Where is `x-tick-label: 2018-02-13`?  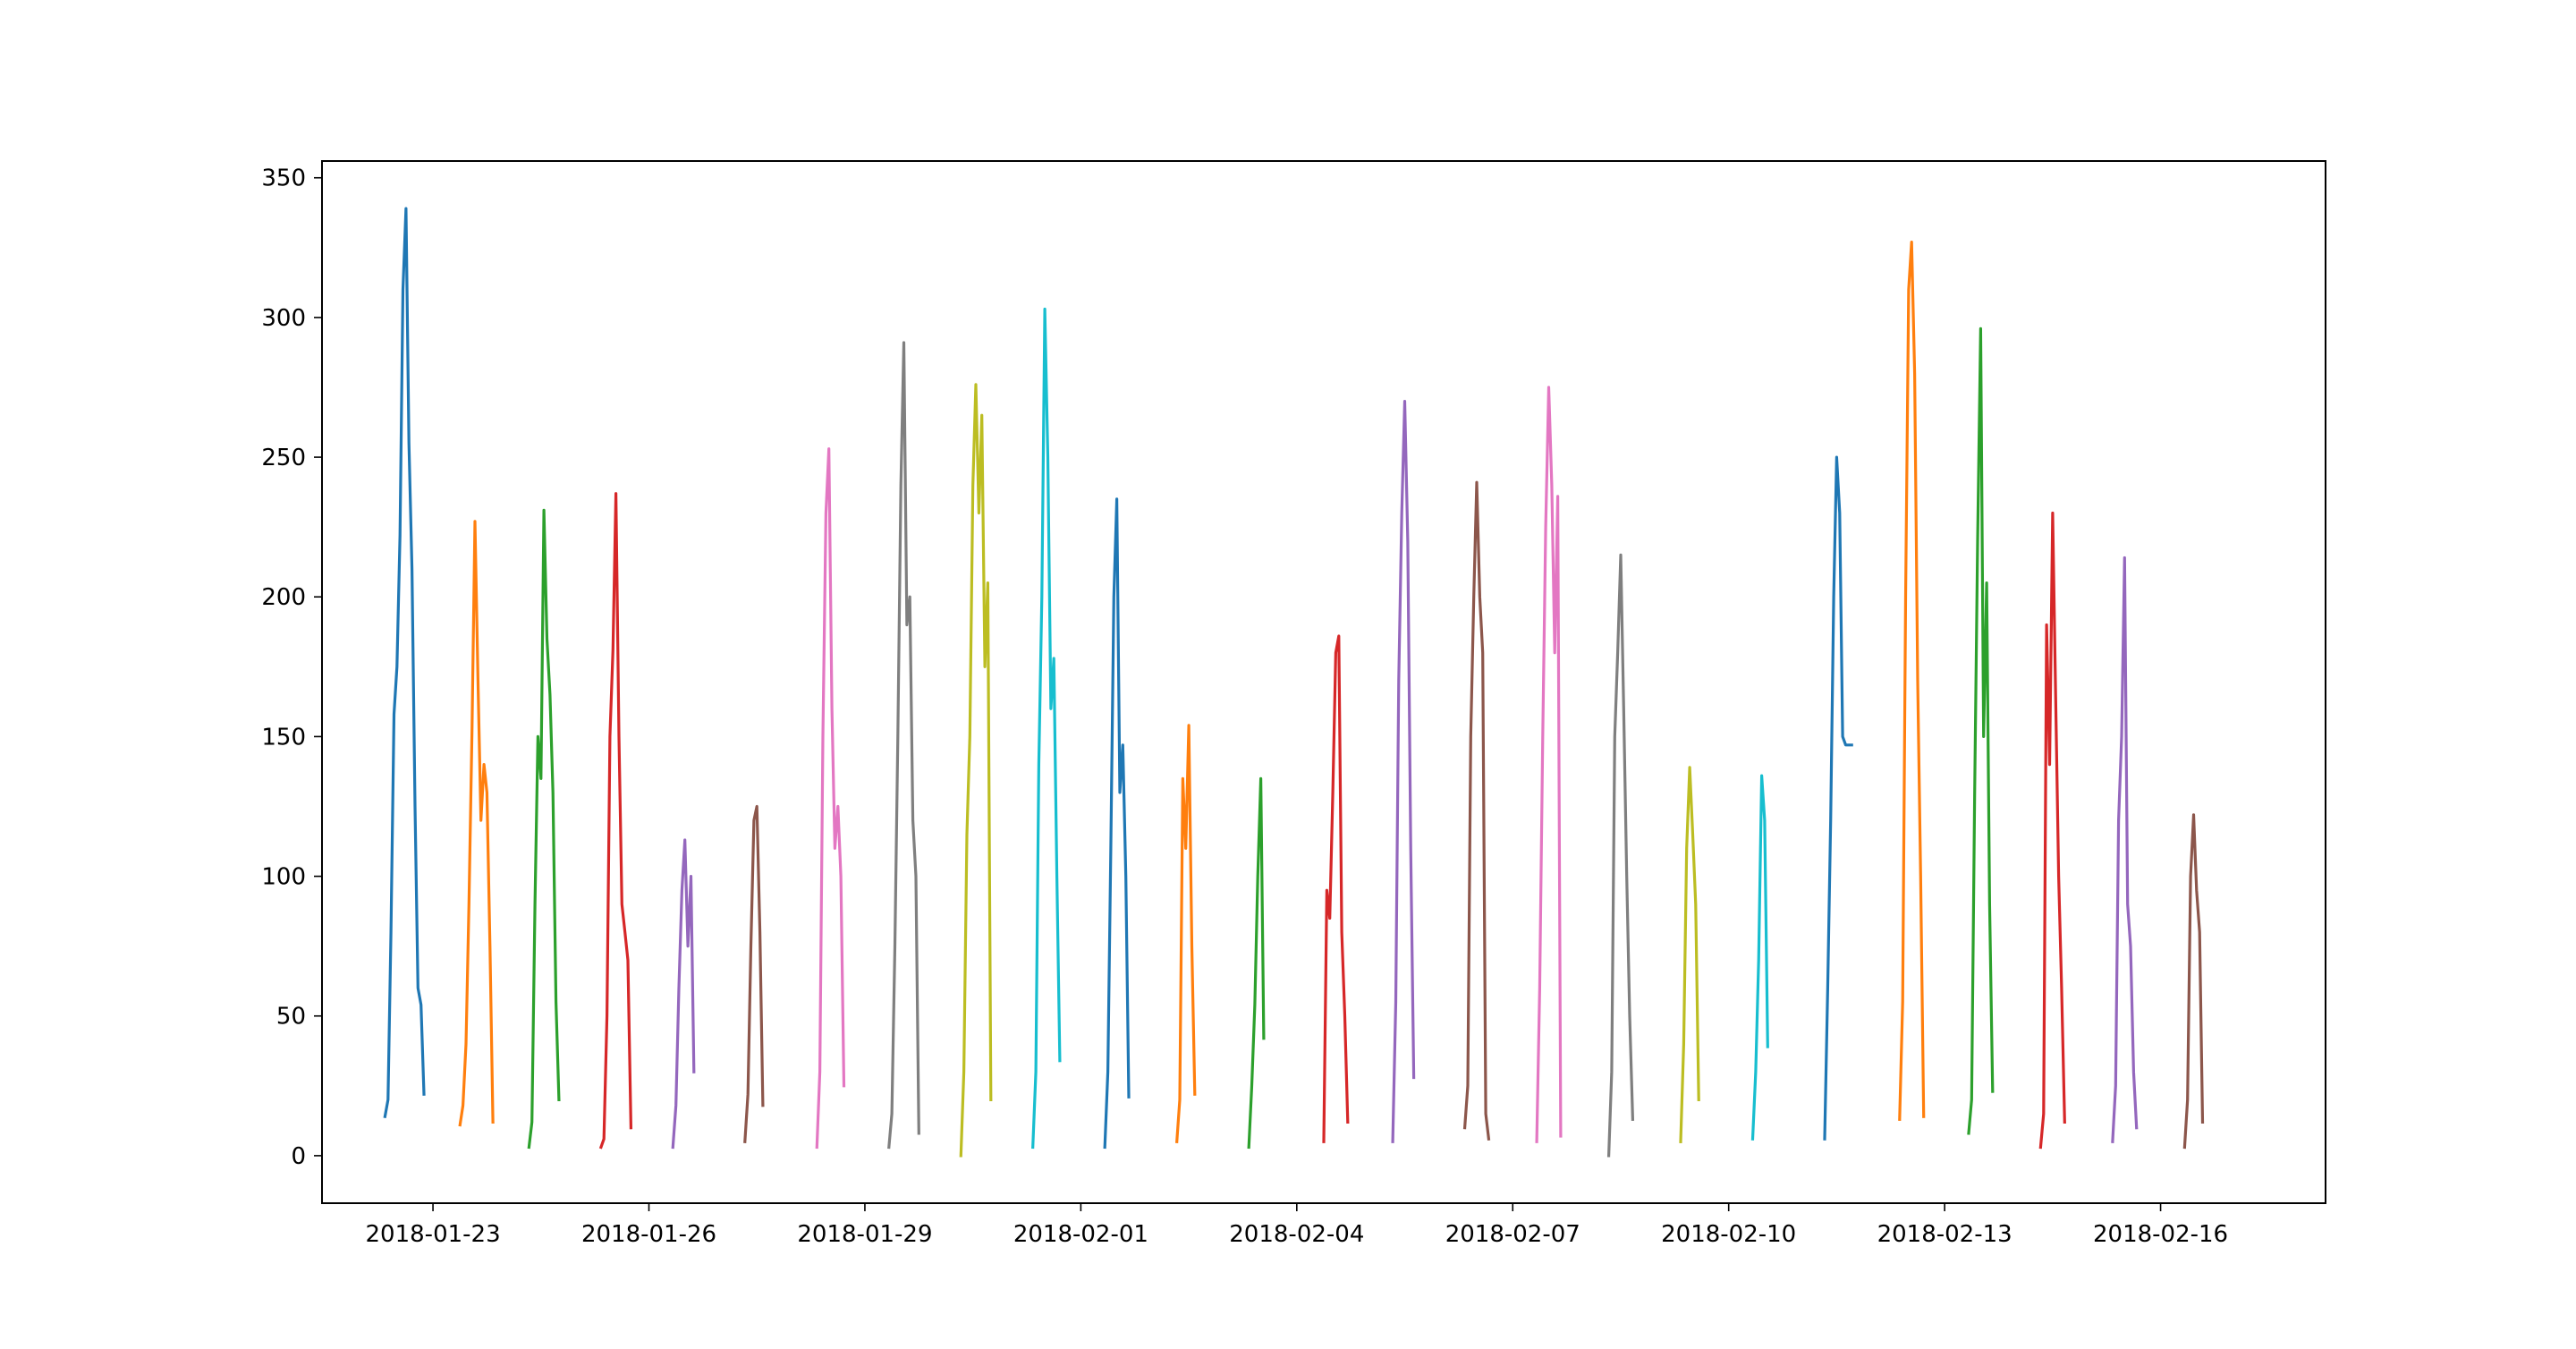
x-tick-label: 2018-02-13 is located at coordinates (1944, 1234).